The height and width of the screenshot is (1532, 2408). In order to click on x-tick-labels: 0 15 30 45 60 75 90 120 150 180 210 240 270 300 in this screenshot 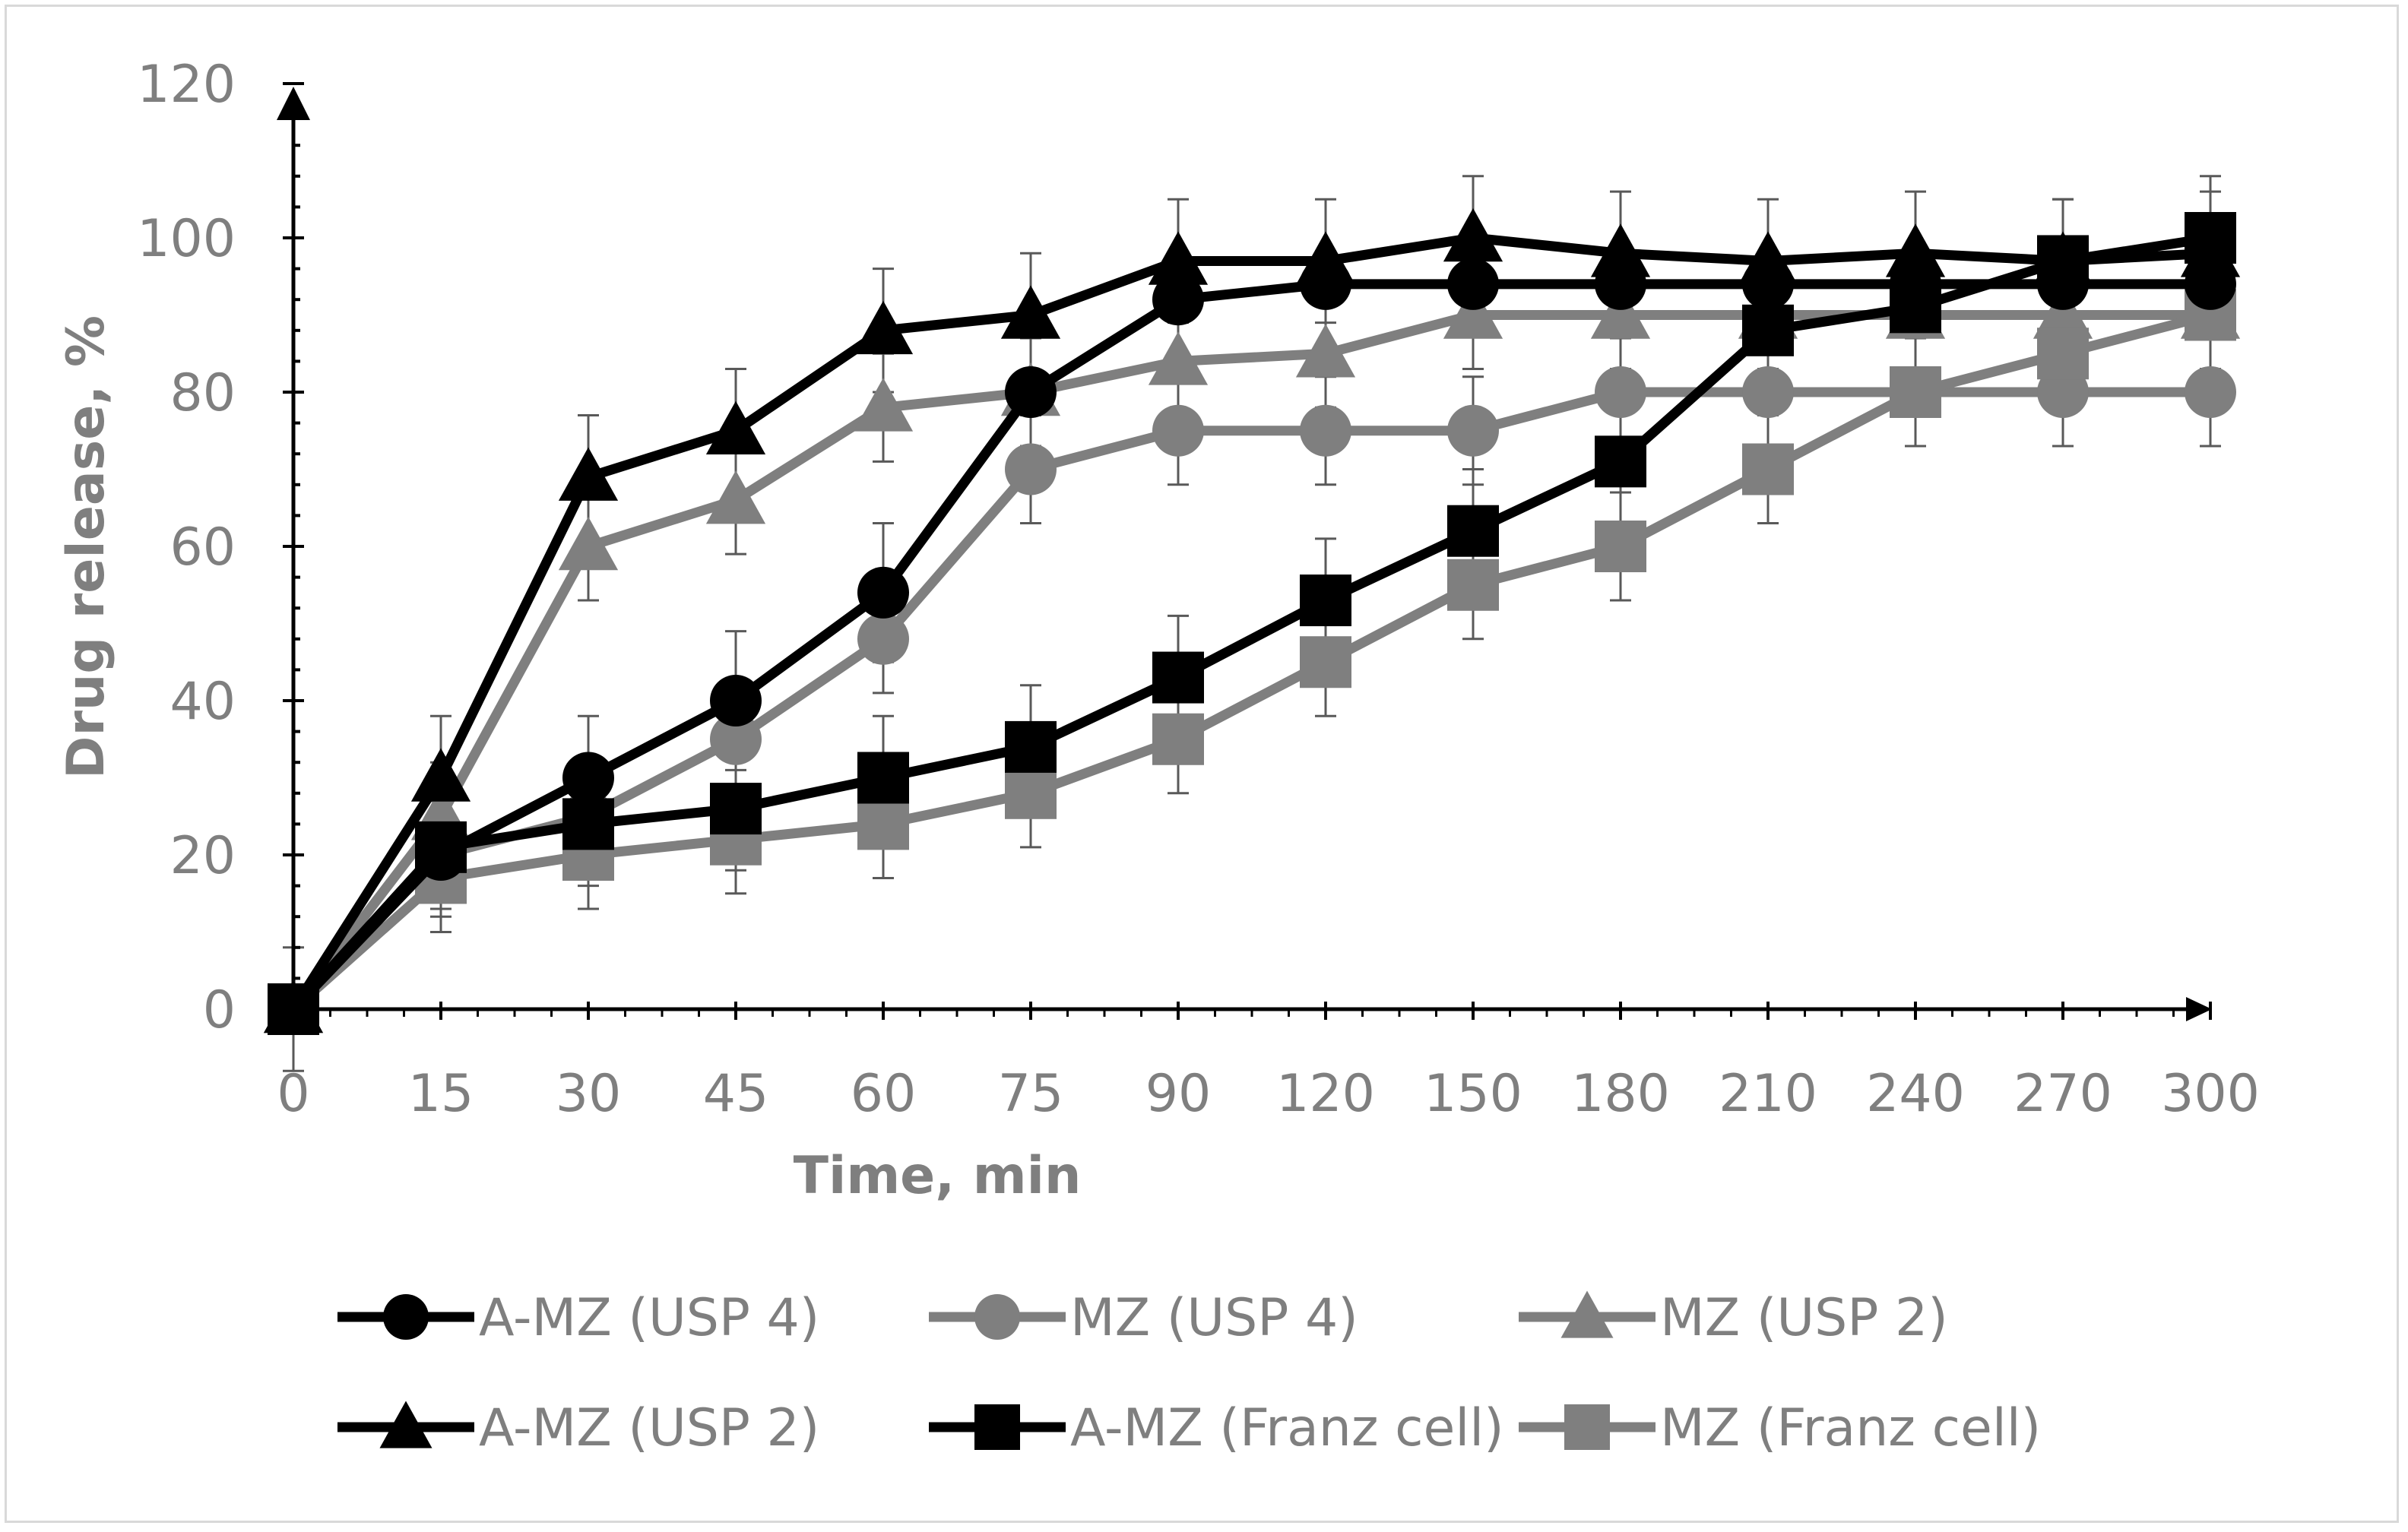, I will do `click(1268, 1094)`.